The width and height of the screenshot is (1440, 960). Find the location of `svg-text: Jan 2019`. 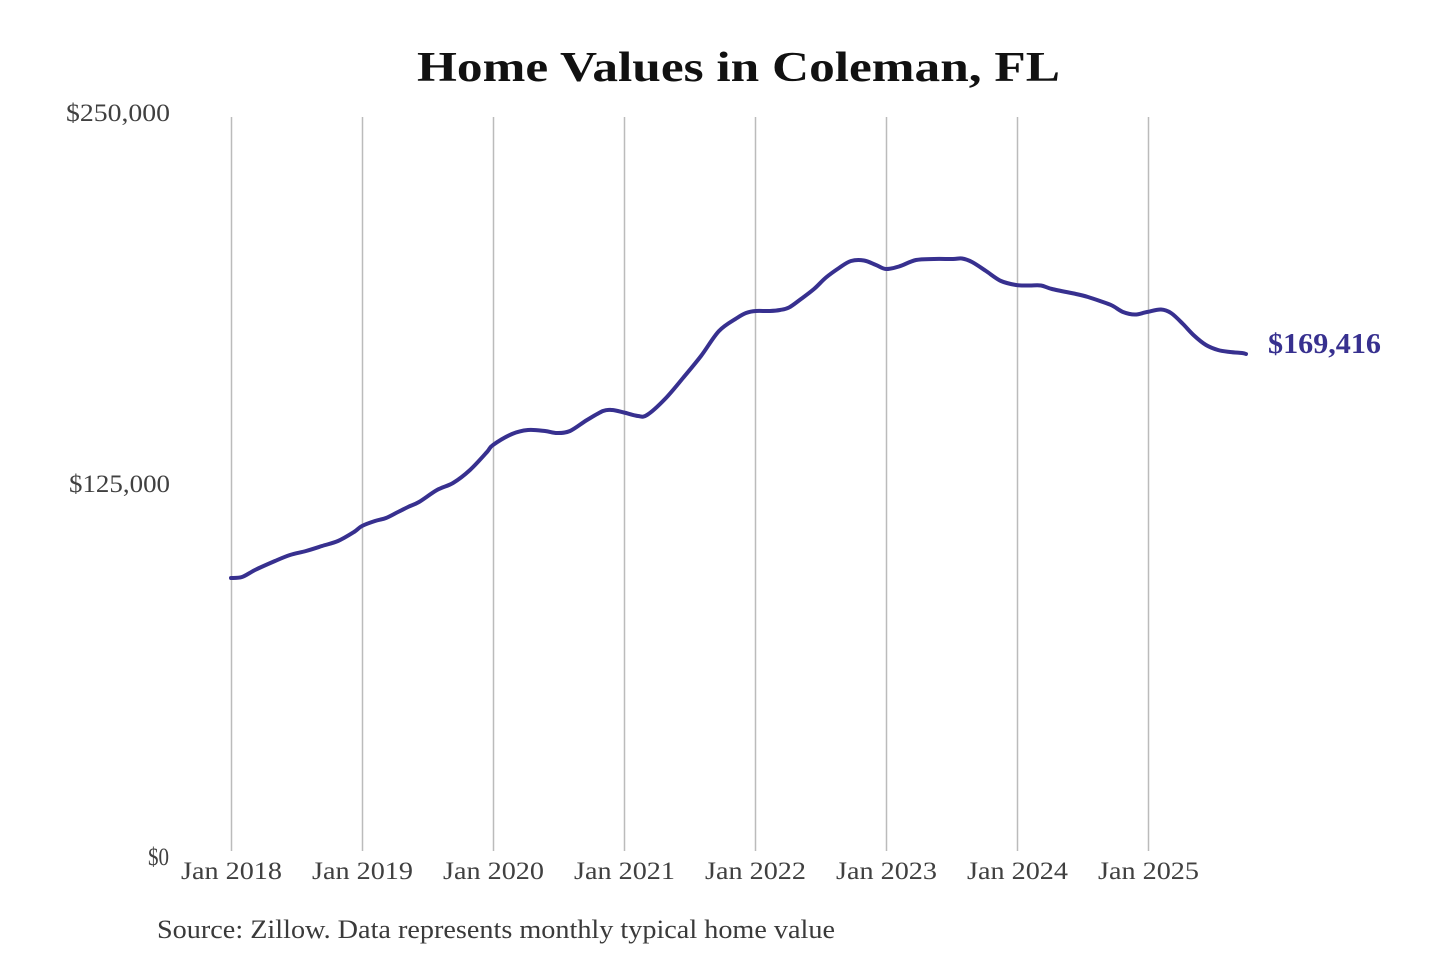

svg-text: Jan 2019 is located at coordinates (362, 871).